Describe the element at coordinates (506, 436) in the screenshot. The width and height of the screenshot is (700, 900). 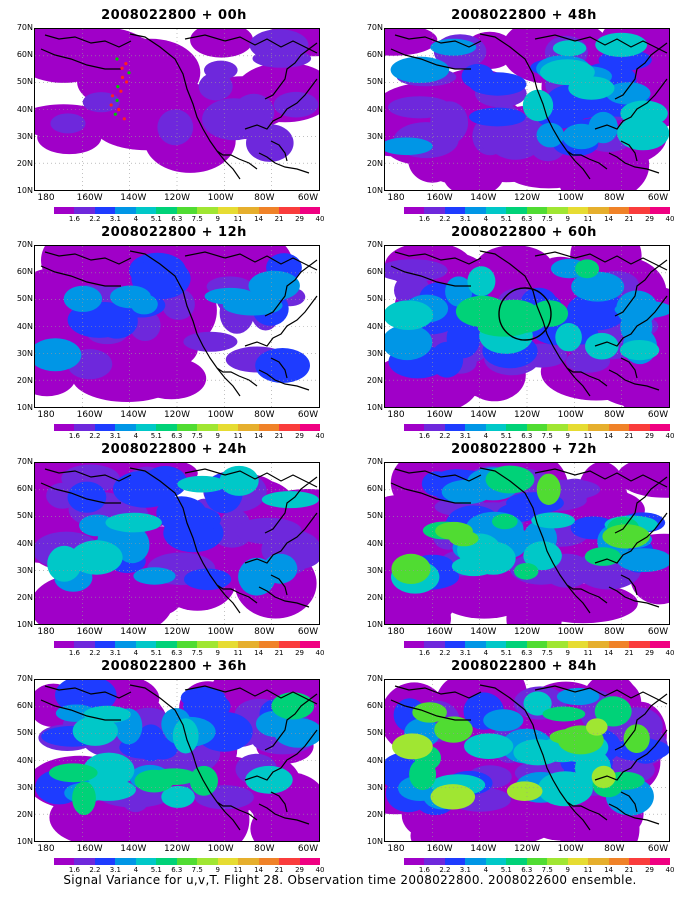
I see `colorbar-label: 5.1` at that location.